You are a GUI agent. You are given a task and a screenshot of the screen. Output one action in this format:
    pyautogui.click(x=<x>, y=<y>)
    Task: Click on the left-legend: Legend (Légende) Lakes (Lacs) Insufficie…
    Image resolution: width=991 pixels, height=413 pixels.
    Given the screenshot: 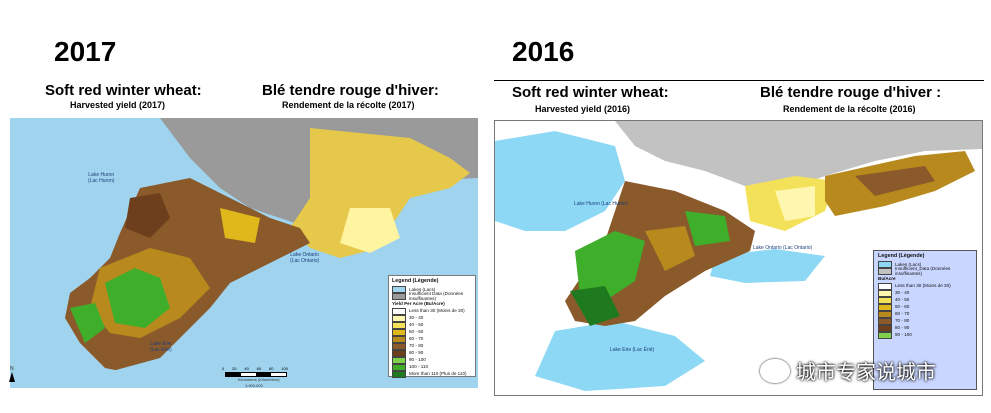 What is the action you would take?
    pyautogui.click(x=432, y=326)
    